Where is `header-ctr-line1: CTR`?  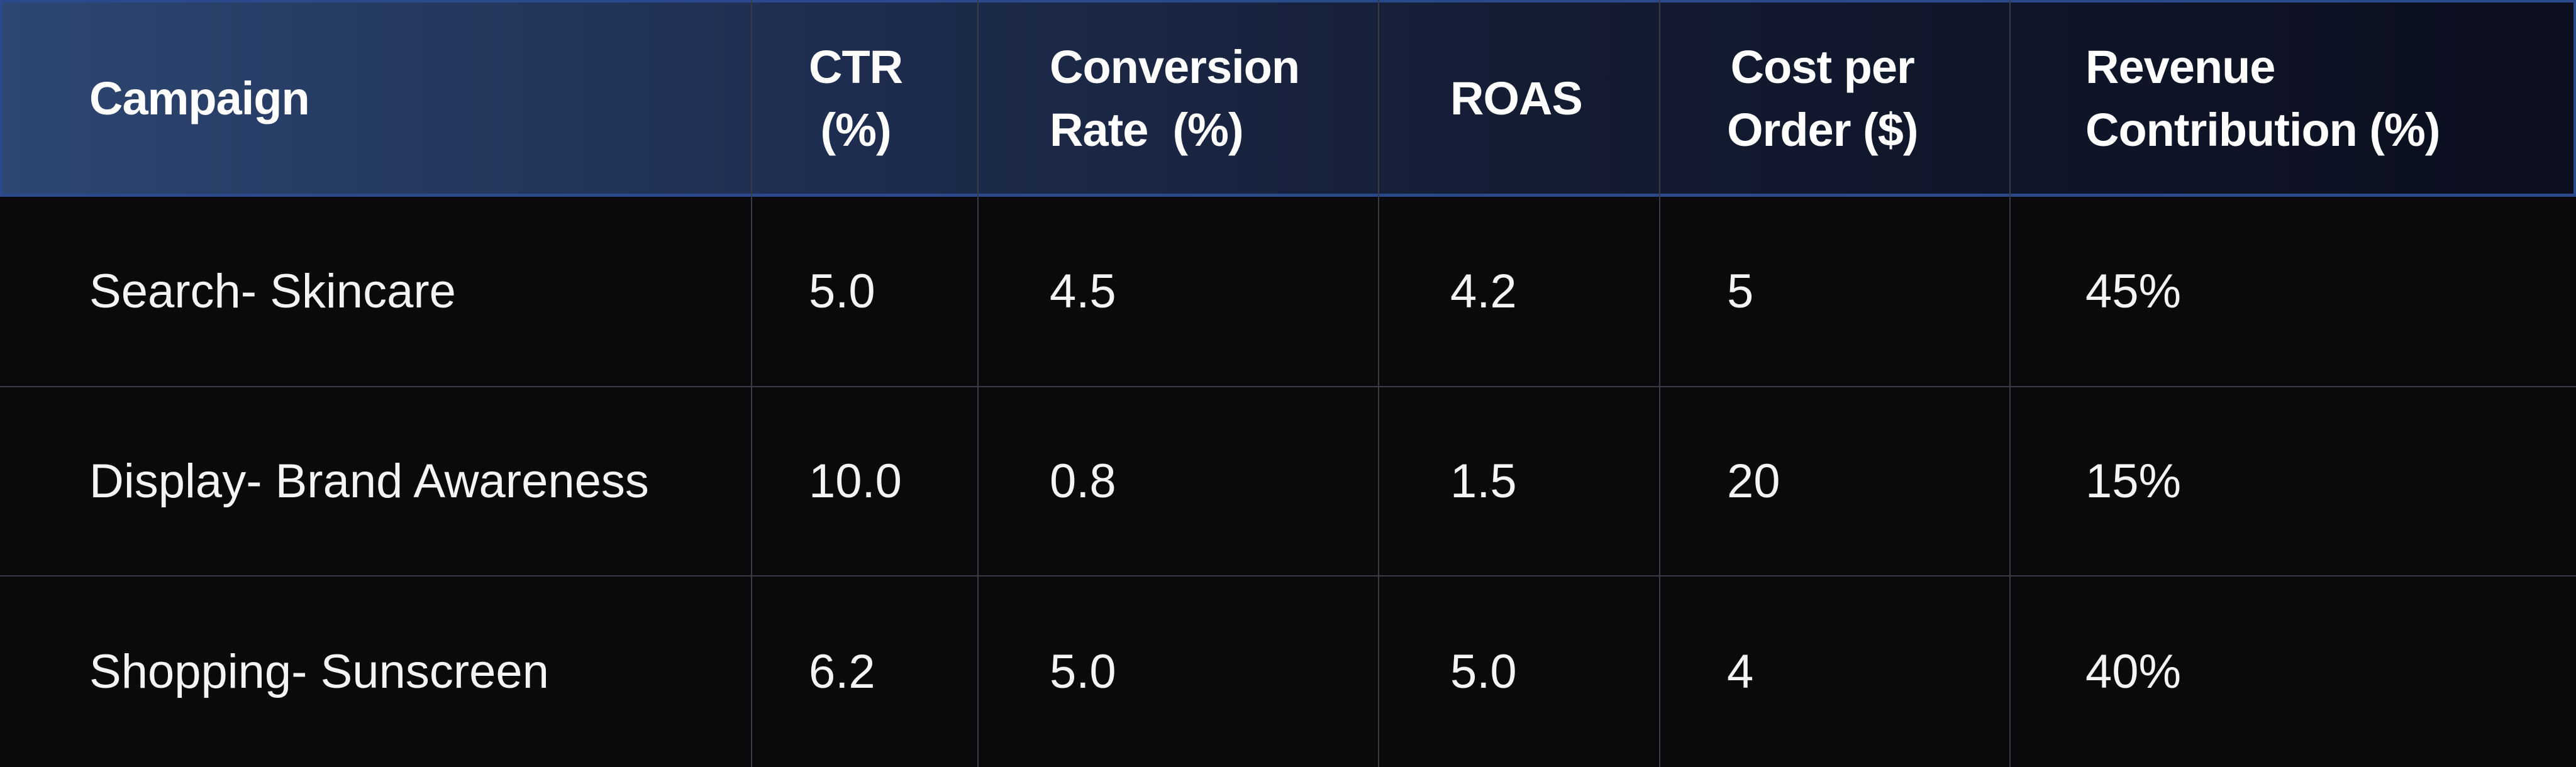 header-ctr-line1: CTR is located at coordinates (856, 66).